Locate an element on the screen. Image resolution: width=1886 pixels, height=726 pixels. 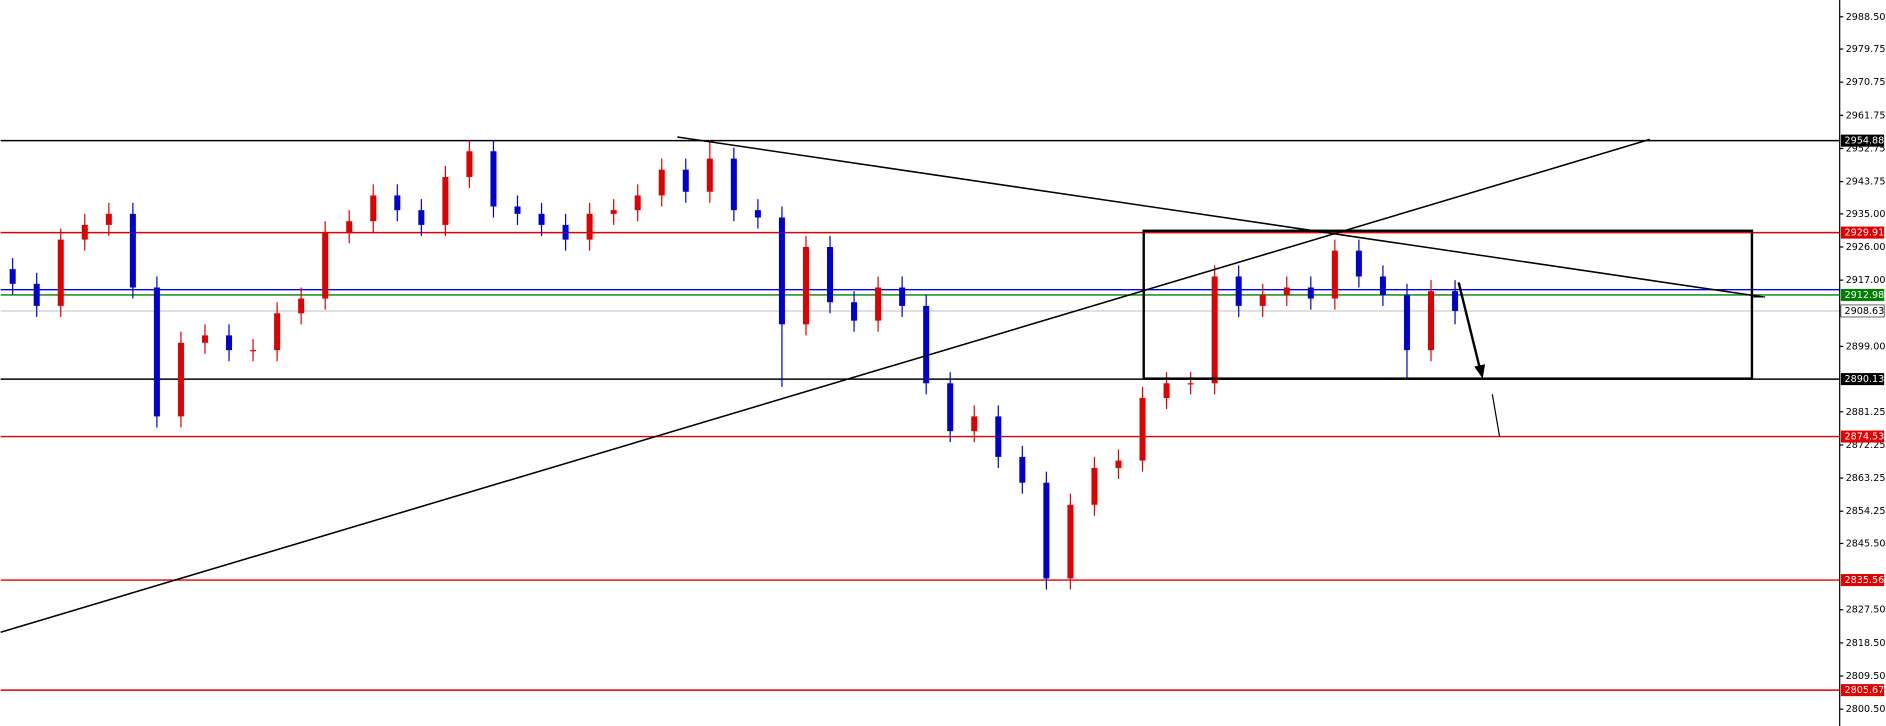
y-tick-label: 2952.75 is located at coordinates (1866, 148).